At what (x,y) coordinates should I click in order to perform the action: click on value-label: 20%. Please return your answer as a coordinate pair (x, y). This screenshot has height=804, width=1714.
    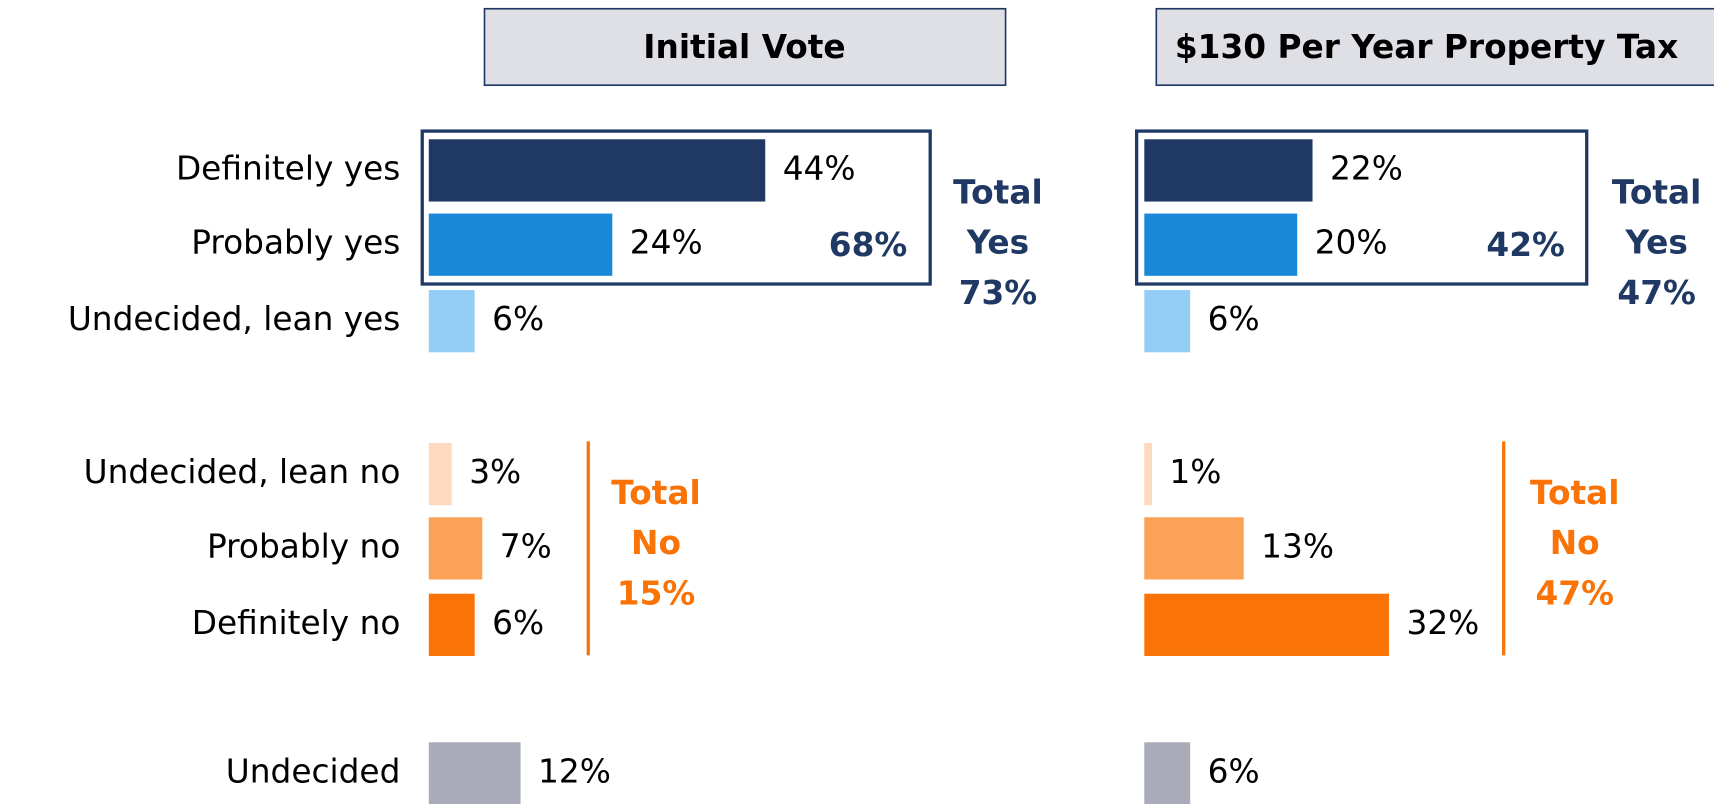
    Looking at the image, I should click on (1351, 243).